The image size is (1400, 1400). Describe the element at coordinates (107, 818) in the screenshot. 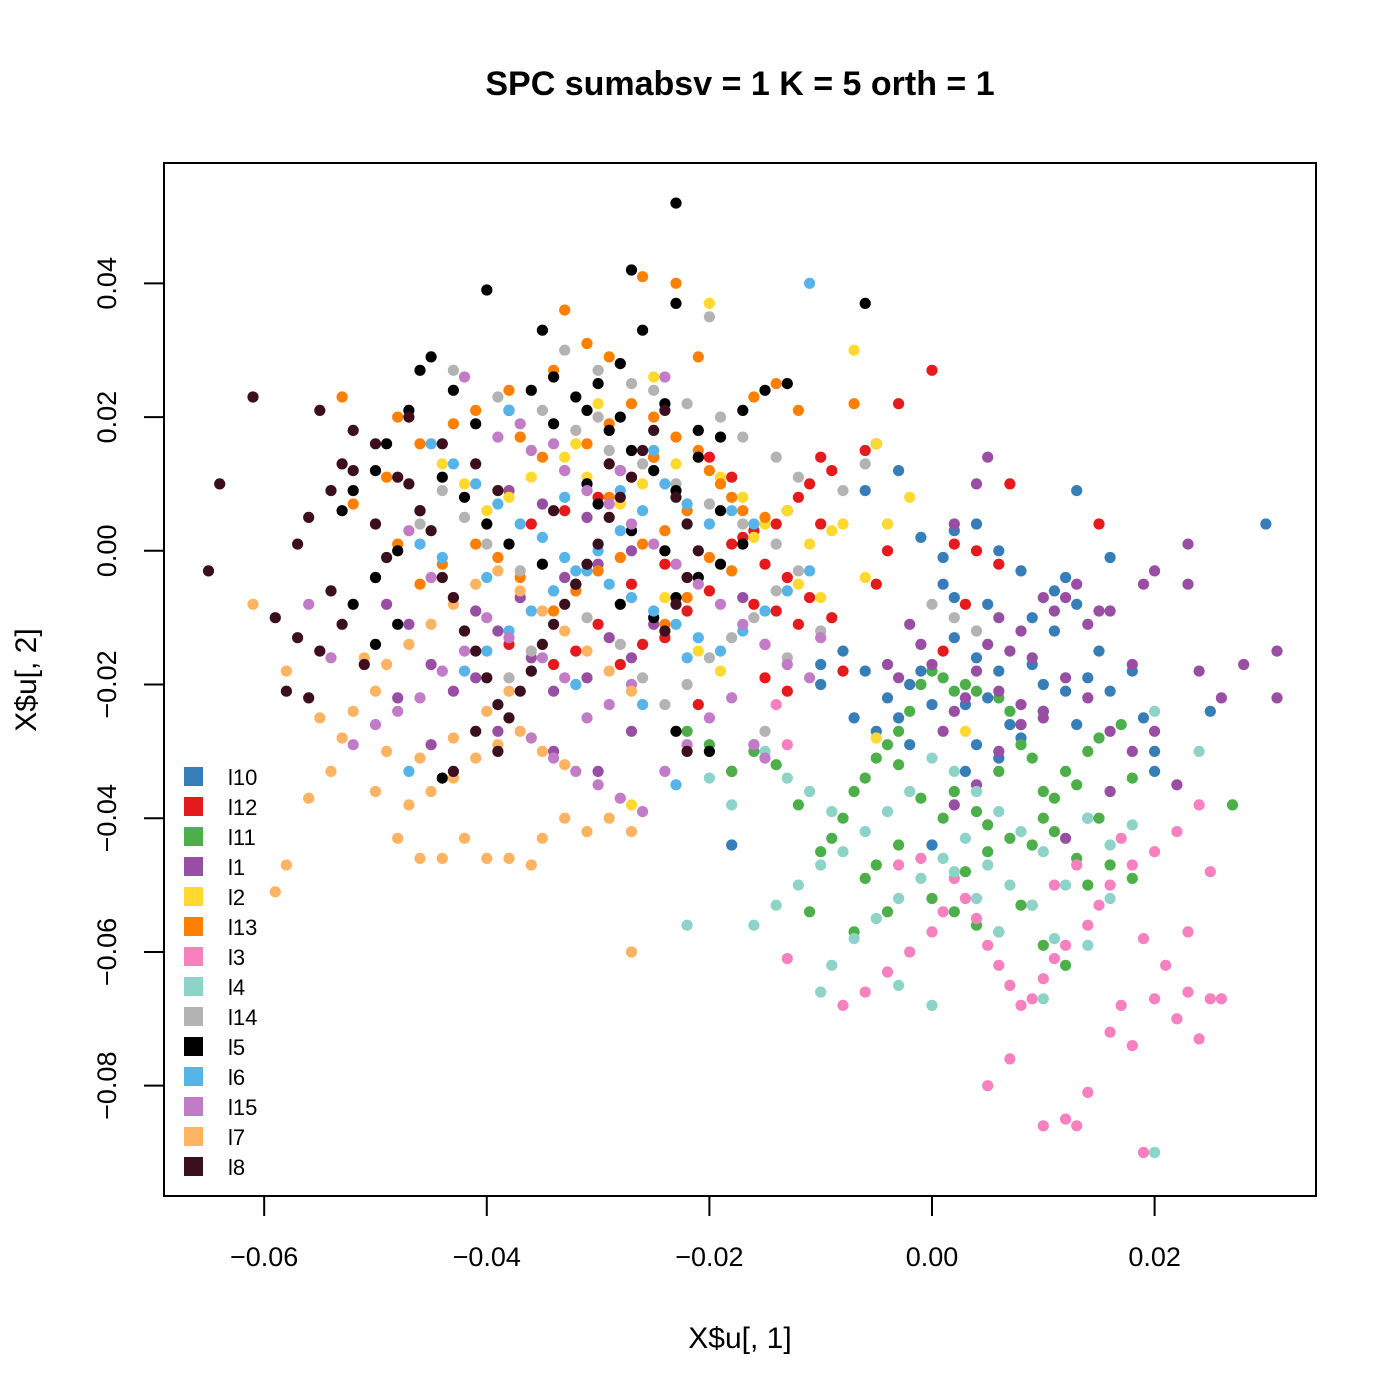

I see `y-tick-label-2: −0.04` at that location.